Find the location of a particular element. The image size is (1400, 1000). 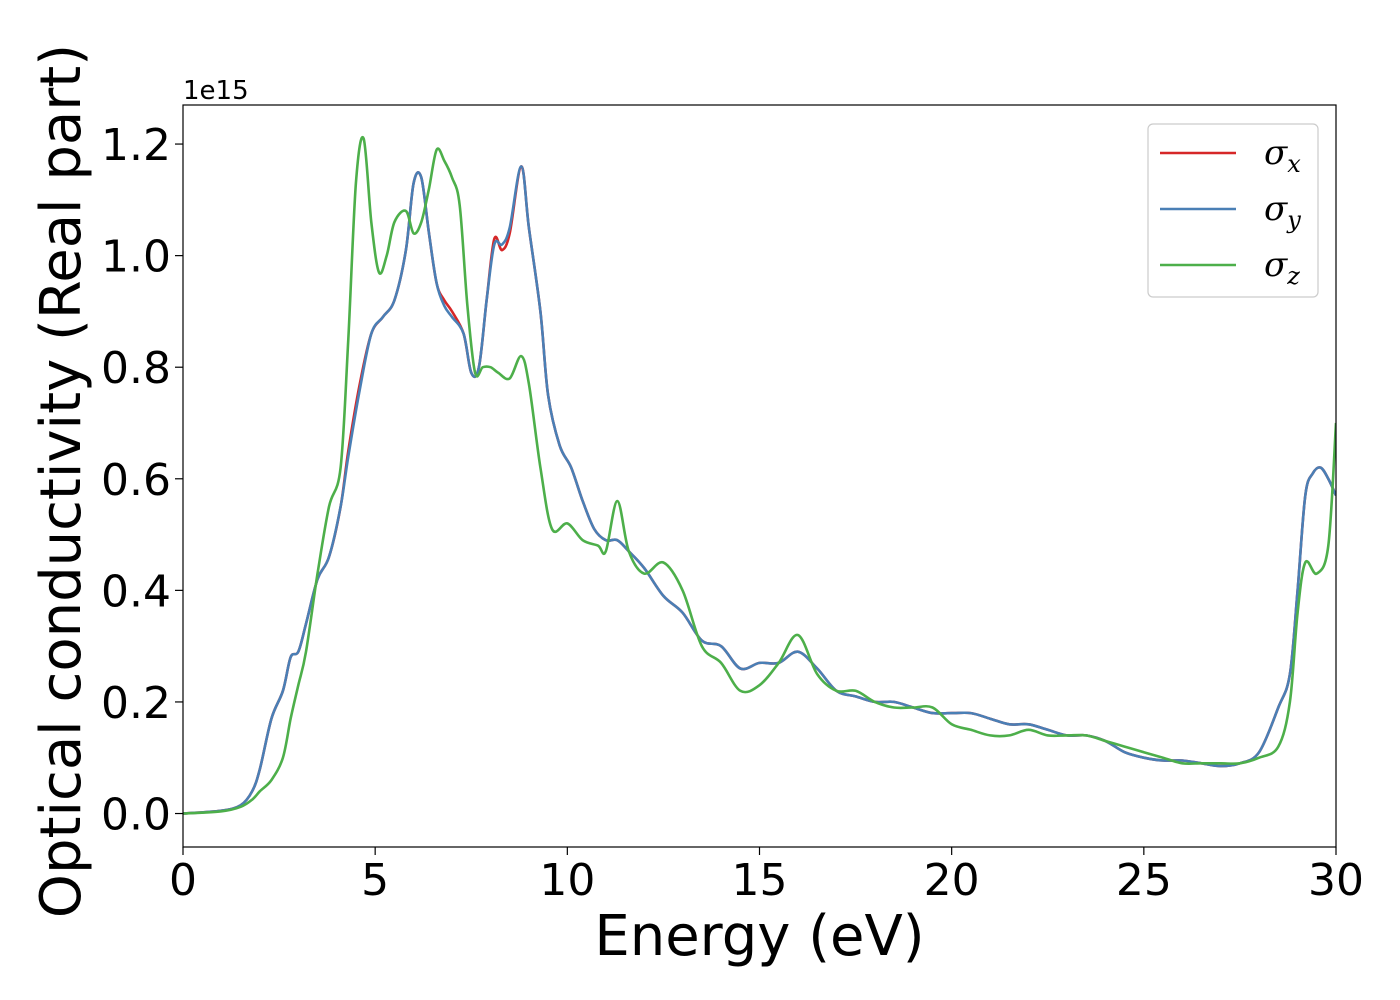

y-axis-label: Optical conductivity (Real part) is located at coordinates (61, 481).